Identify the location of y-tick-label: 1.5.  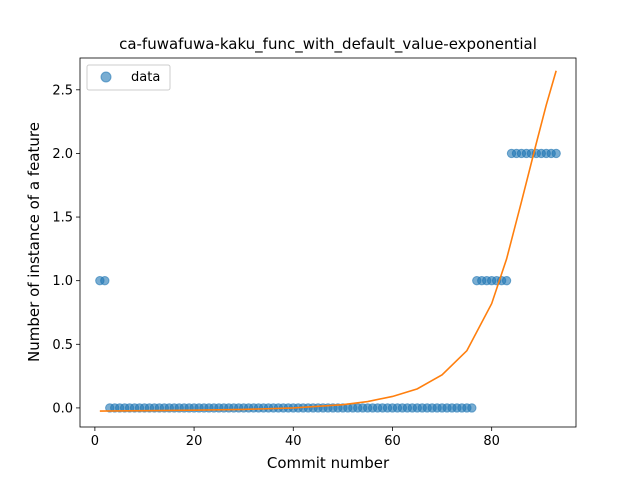
(62, 218).